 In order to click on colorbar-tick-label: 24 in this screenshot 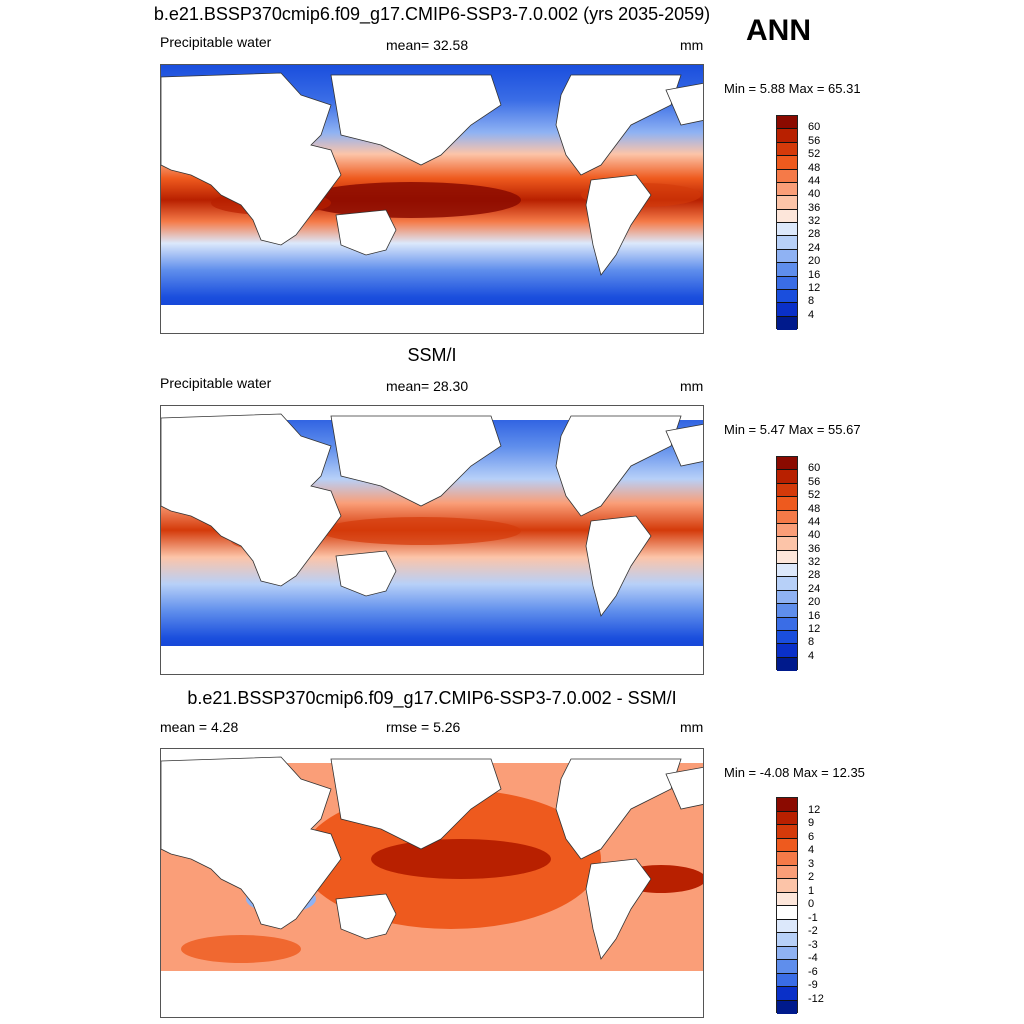, I will do `click(814, 588)`.